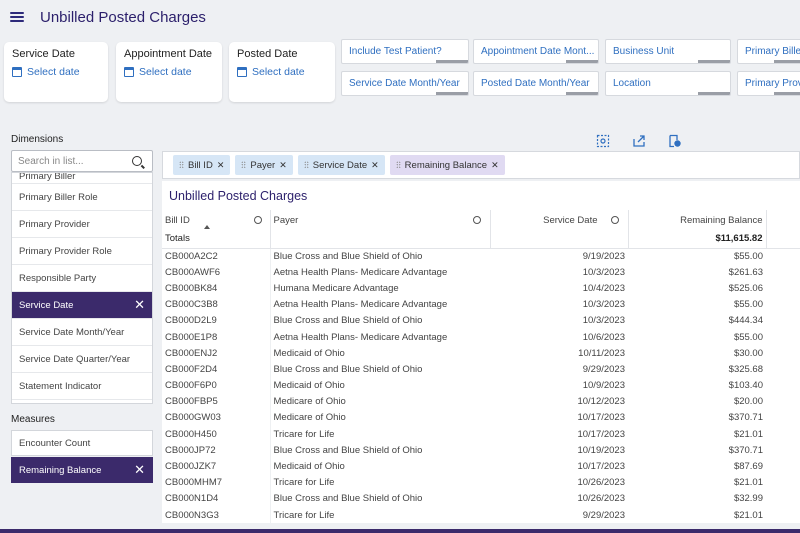 The width and height of the screenshot is (800, 533). What do you see at coordinates (360, 305) in the screenshot?
I see `payer-cell: Aetna Health Plans- Medicare Advantage` at bounding box center [360, 305].